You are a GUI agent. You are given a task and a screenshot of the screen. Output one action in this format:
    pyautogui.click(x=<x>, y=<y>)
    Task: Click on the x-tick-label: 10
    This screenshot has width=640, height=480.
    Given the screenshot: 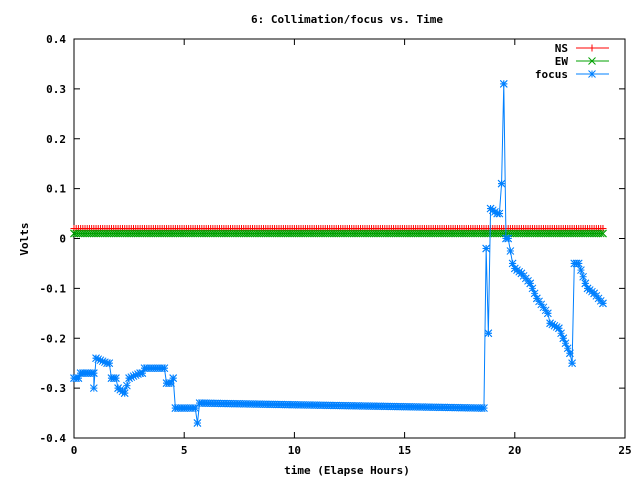 What is the action you would take?
    pyautogui.click(x=294, y=450)
    